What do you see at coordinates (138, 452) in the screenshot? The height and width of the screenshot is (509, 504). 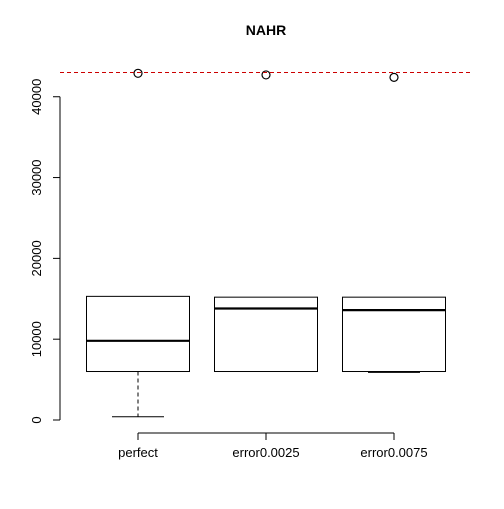 I see `x-tick-label: perfect` at bounding box center [138, 452].